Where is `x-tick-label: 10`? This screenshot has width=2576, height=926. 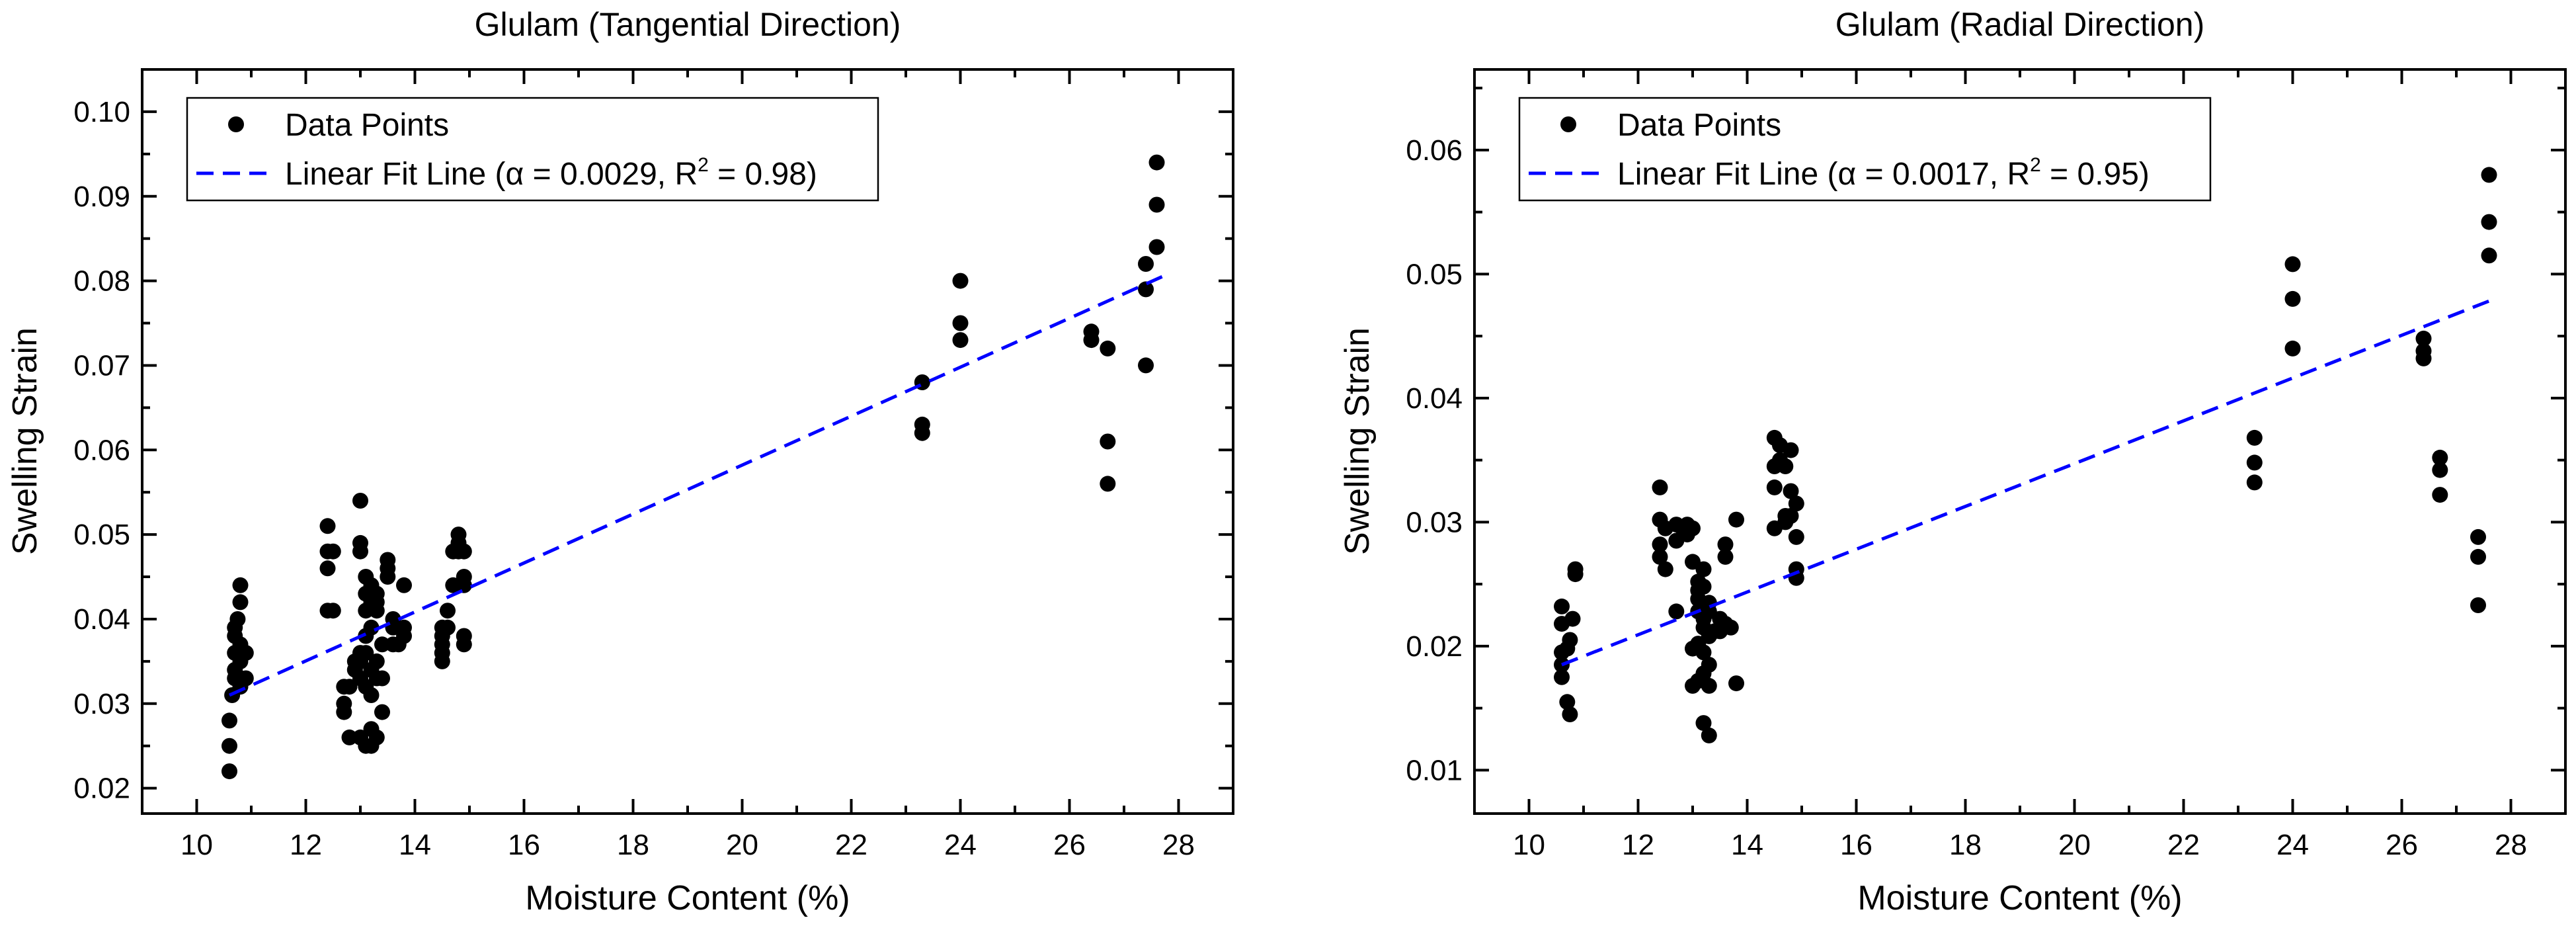 x-tick-label: 10 is located at coordinates (1529, 845).